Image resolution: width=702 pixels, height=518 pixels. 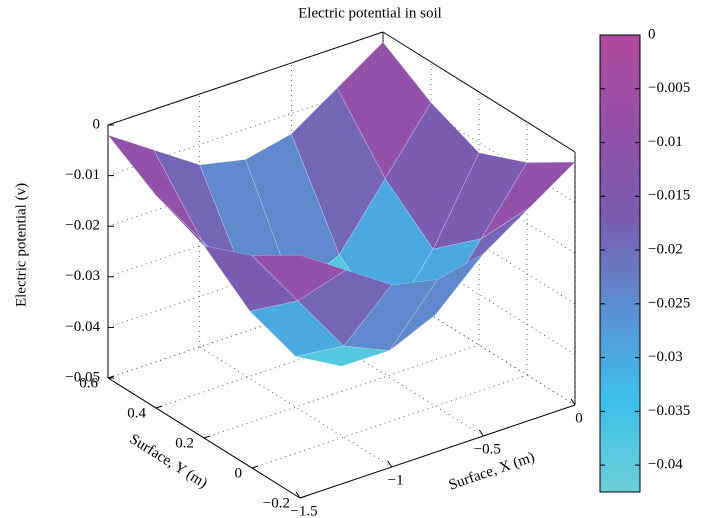 What do you see at coordinates (669, 303) in the screenshot?
I see `colorbar-tick-label: −0.025` at bounding box center [669, 303].